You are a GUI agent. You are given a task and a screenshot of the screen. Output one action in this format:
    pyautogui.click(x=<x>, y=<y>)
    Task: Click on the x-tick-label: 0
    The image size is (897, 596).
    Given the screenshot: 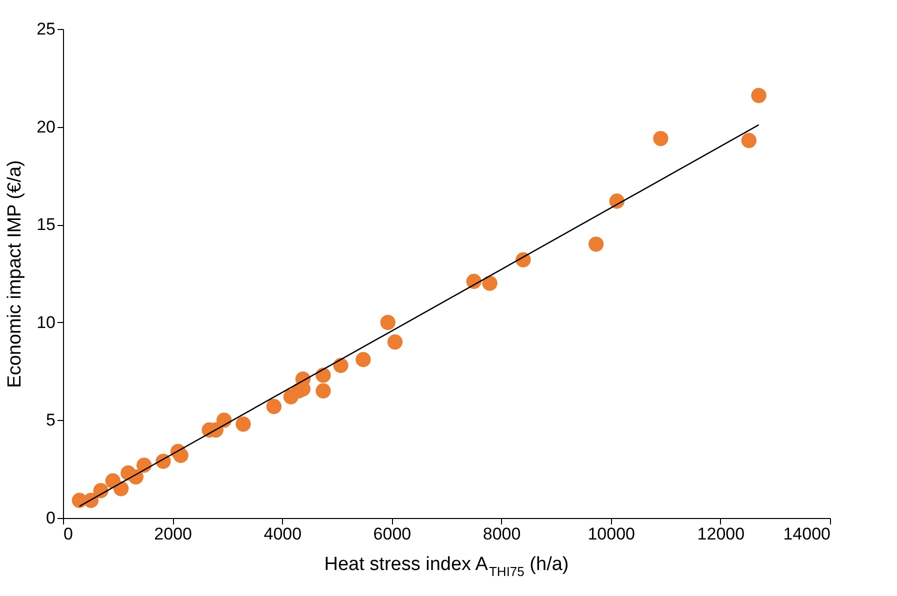 What is the action you would take?
    pyautogui.click(x=68, y=534)
    